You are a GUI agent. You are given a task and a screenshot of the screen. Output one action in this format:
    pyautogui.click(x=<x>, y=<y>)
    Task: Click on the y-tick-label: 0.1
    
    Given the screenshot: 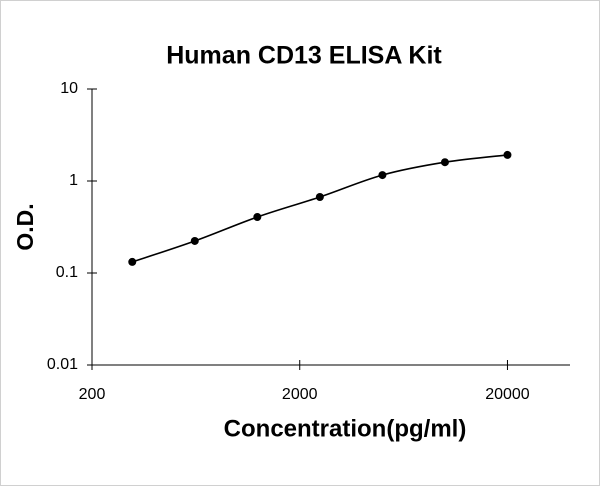 What is the action you would take?
    pyautogui.click(x=67, y=272)
    